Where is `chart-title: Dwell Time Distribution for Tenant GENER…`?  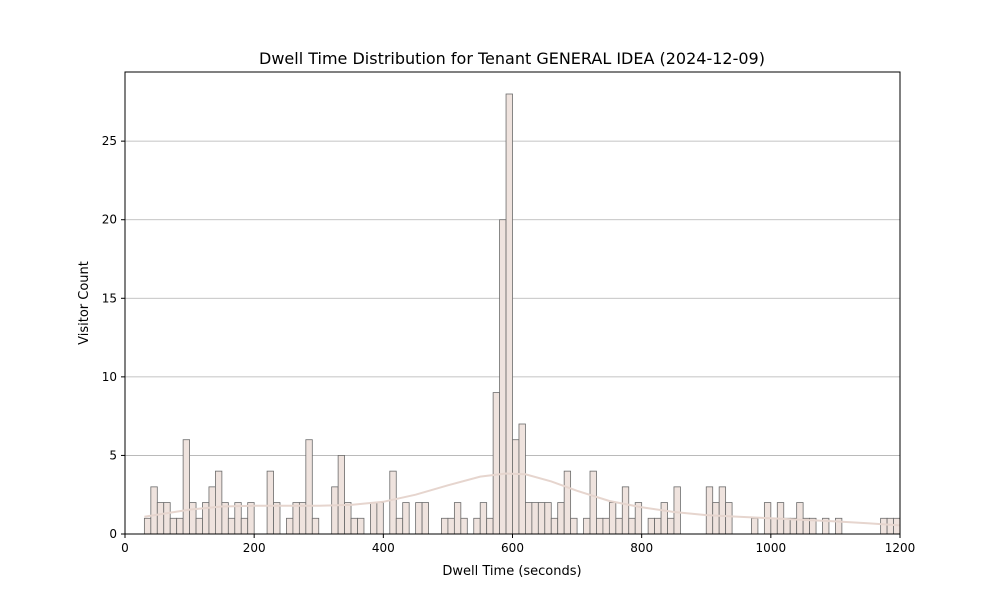 chart-title: Dwell Time Distribution for Tenant GENER… is located at coordinates (512, 58).